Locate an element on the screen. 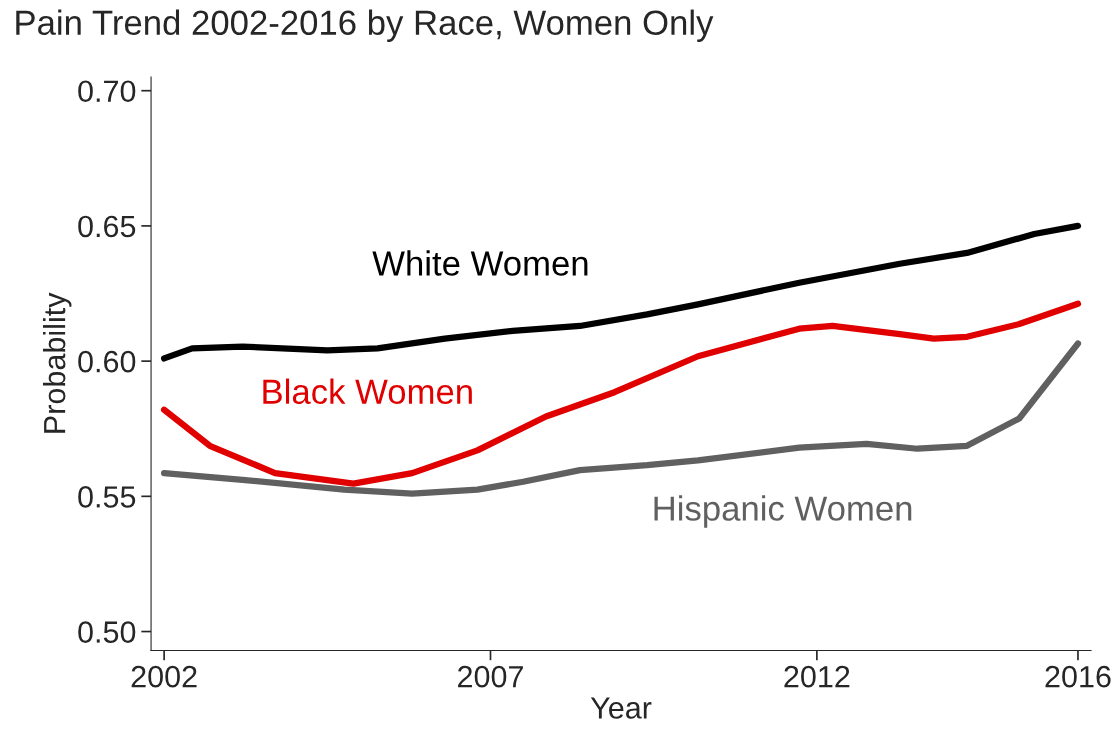 Image resolution: width=1119 pixels, height=735 pixels. chart-title: Pain Trend 2002-2016 by Race, Women Only is located at coordinates (365, 25).